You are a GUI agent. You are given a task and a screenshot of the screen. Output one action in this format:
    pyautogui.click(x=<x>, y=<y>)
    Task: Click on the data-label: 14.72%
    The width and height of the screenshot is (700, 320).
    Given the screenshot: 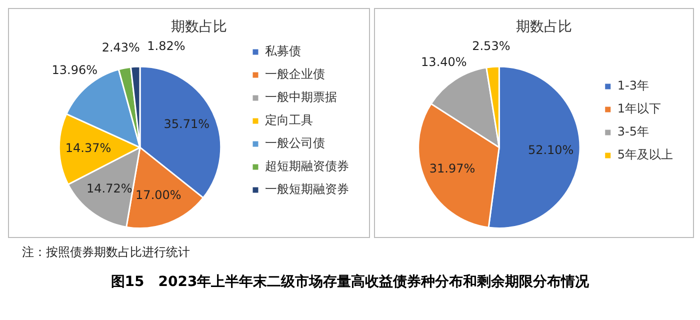 What is the action you would take?
    pyautogui.click(x=109, y=188)
    